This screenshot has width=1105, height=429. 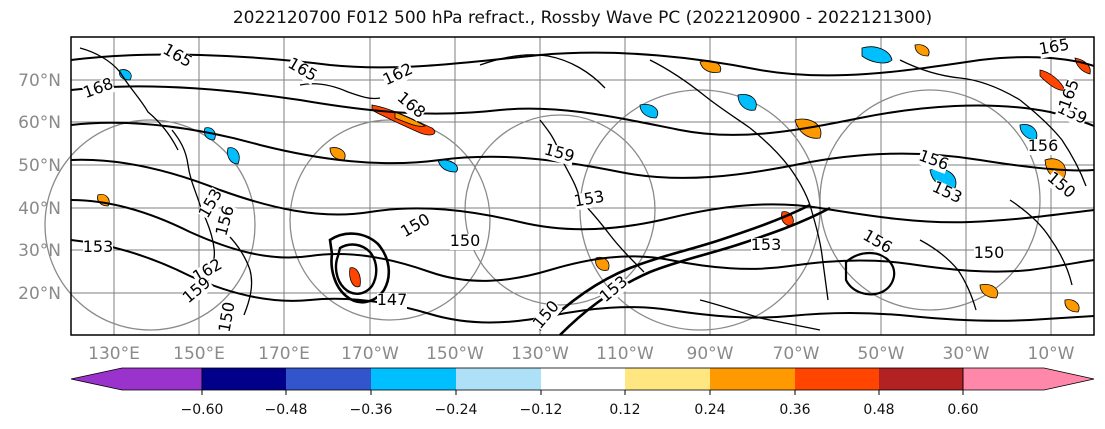 What do you see at coordinates (878, 410) in the screenshot?
I see `colorbar-tick-label: 0.48` at bounding box center [878, 410].